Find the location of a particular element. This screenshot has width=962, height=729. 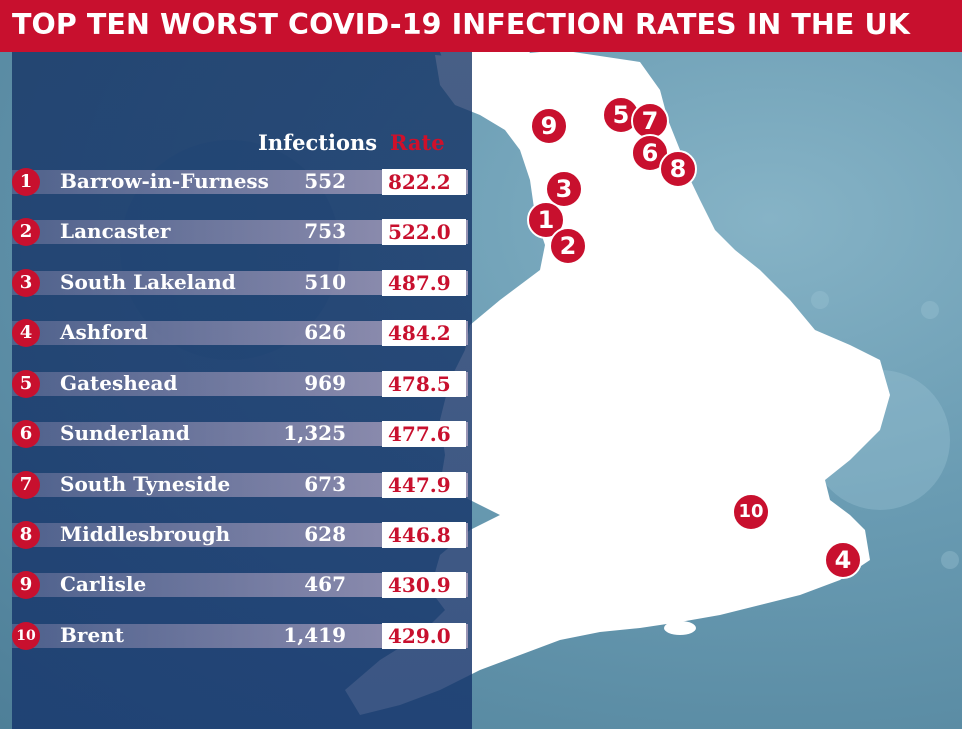

area-name: Ashford is located at coordinates (104, 332).